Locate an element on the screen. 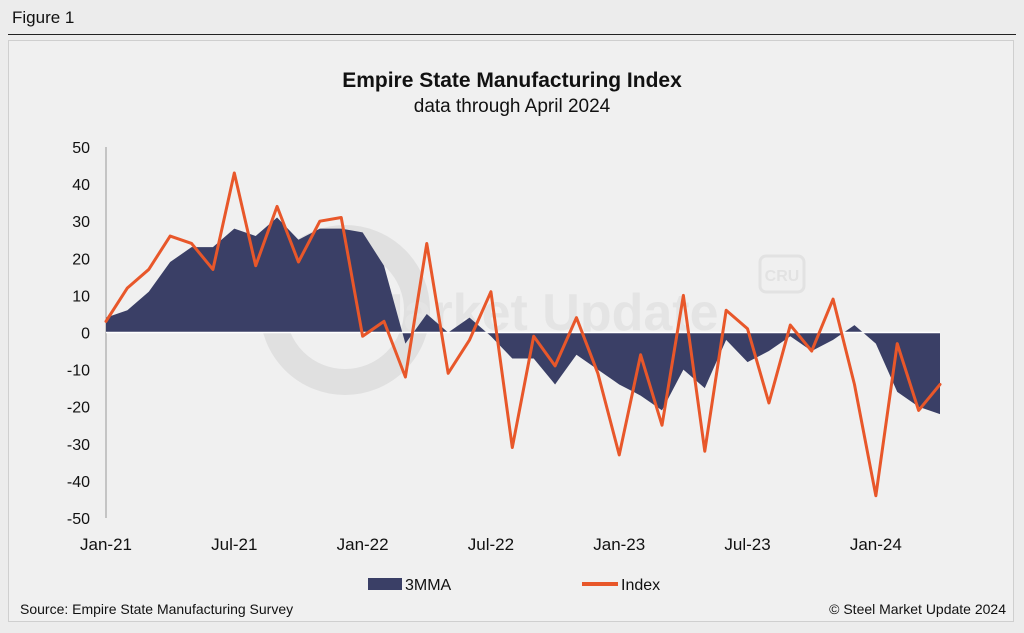  y-tick-label: -20 is located at coordinates (78, 408).